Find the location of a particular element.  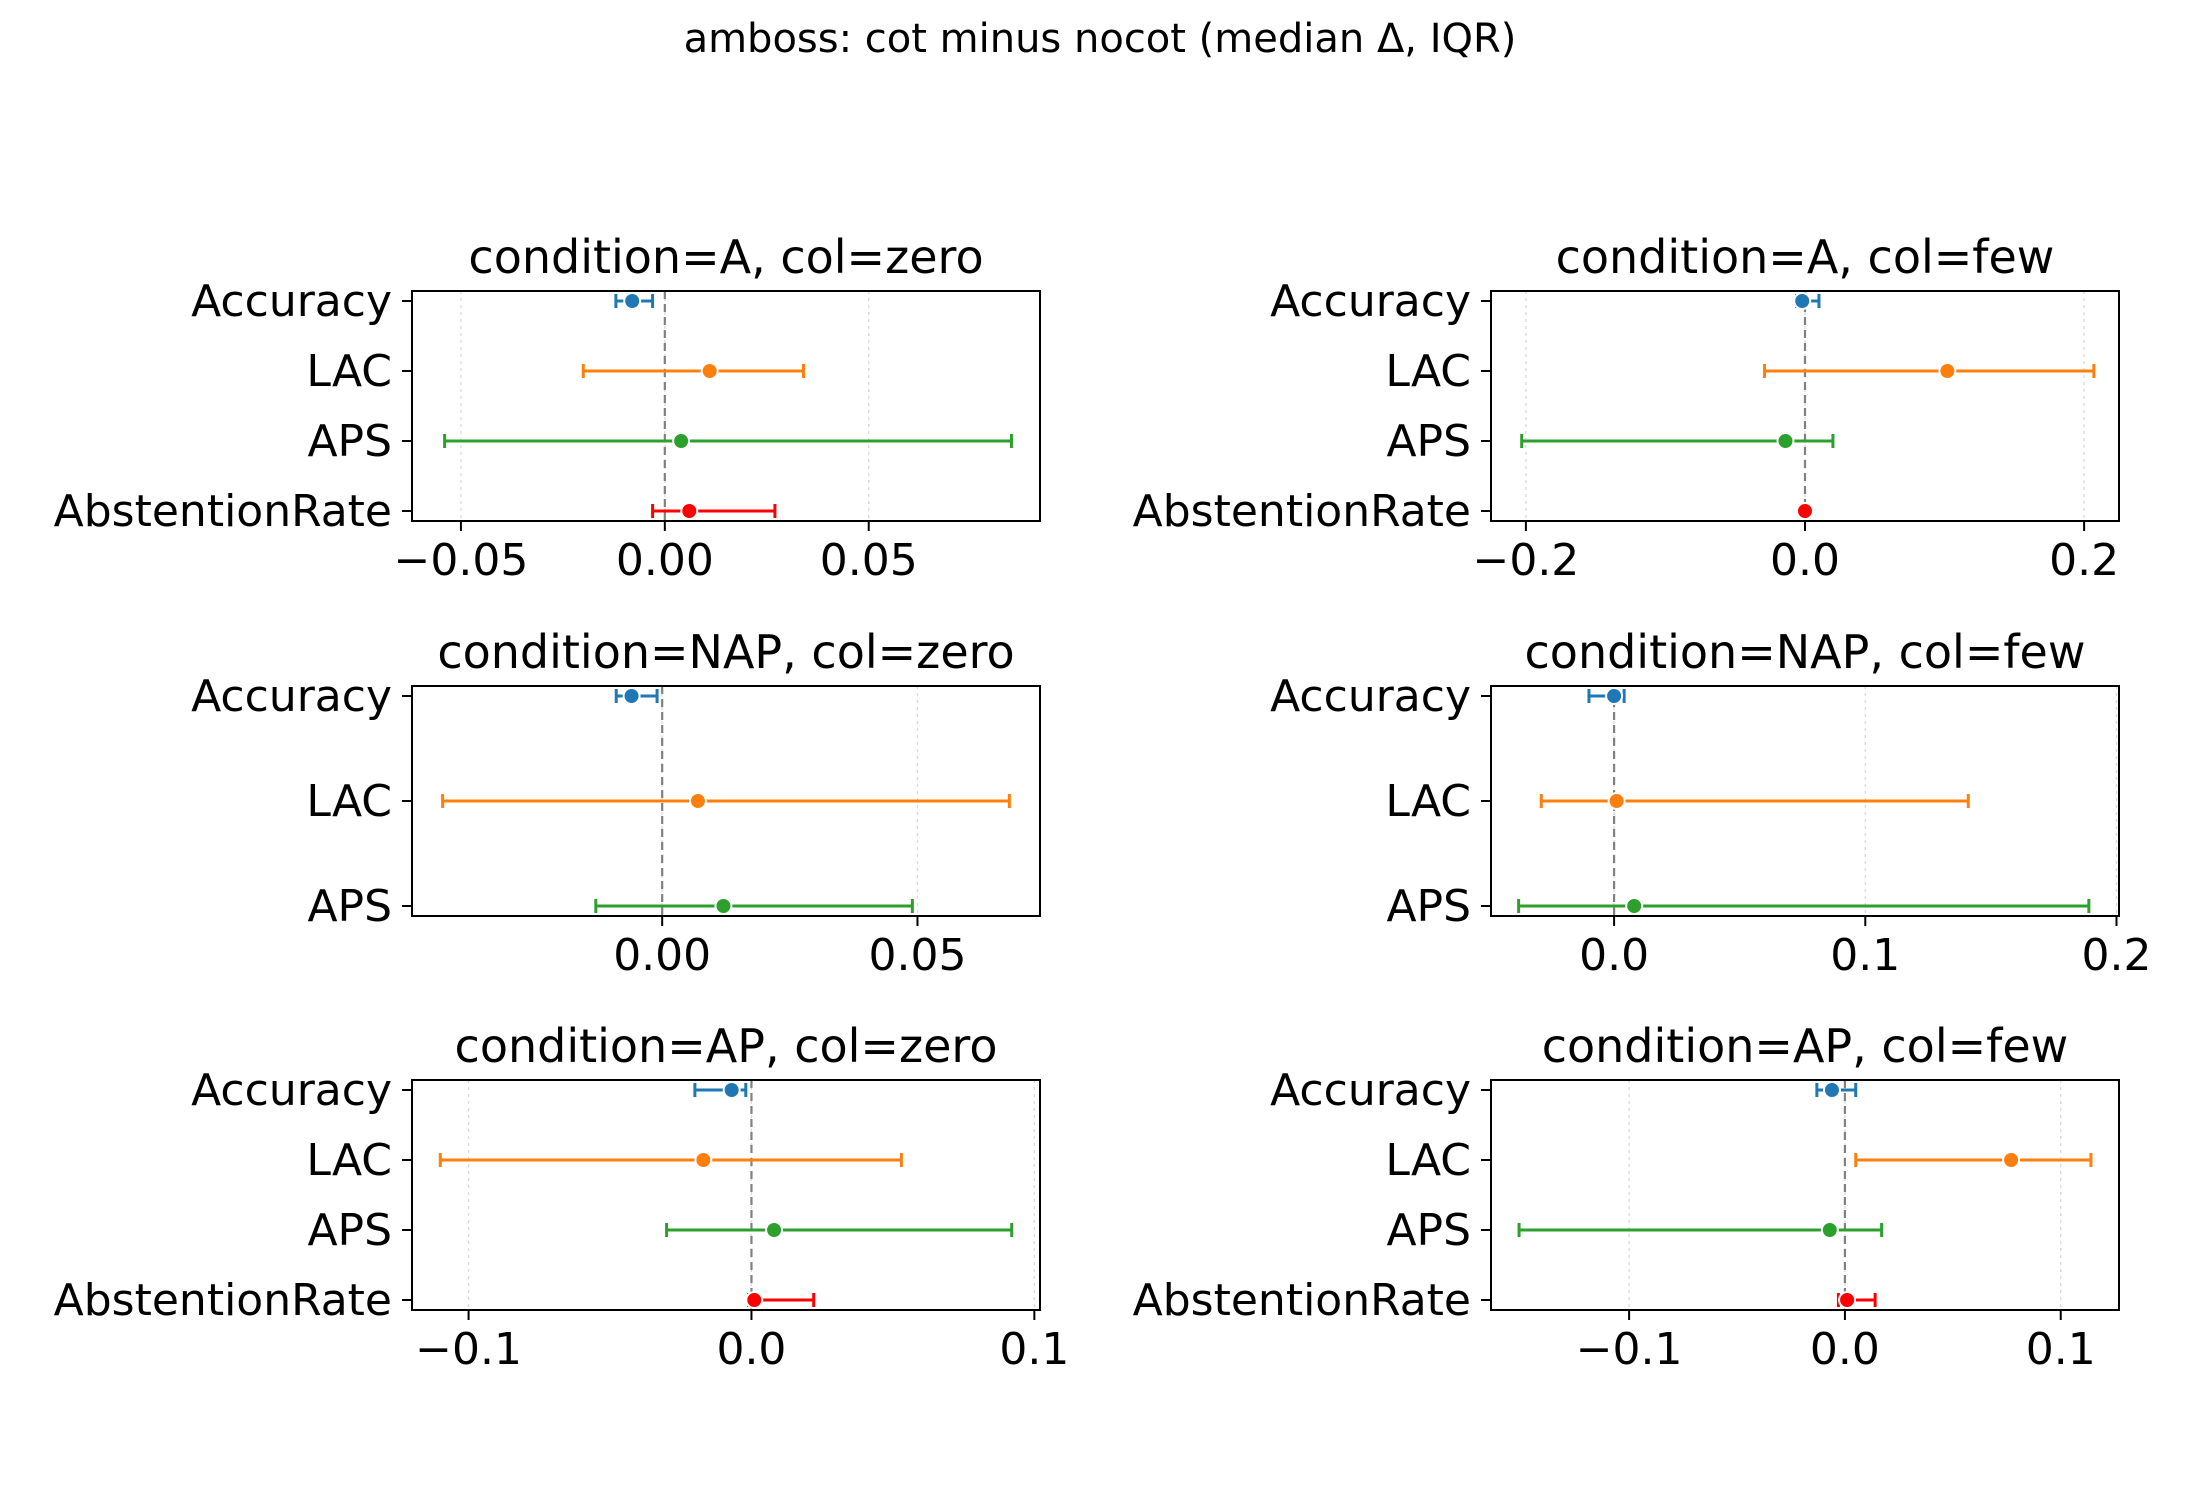

chart-title: condition=AP, col=zero is located at coordinates (726, 1046).